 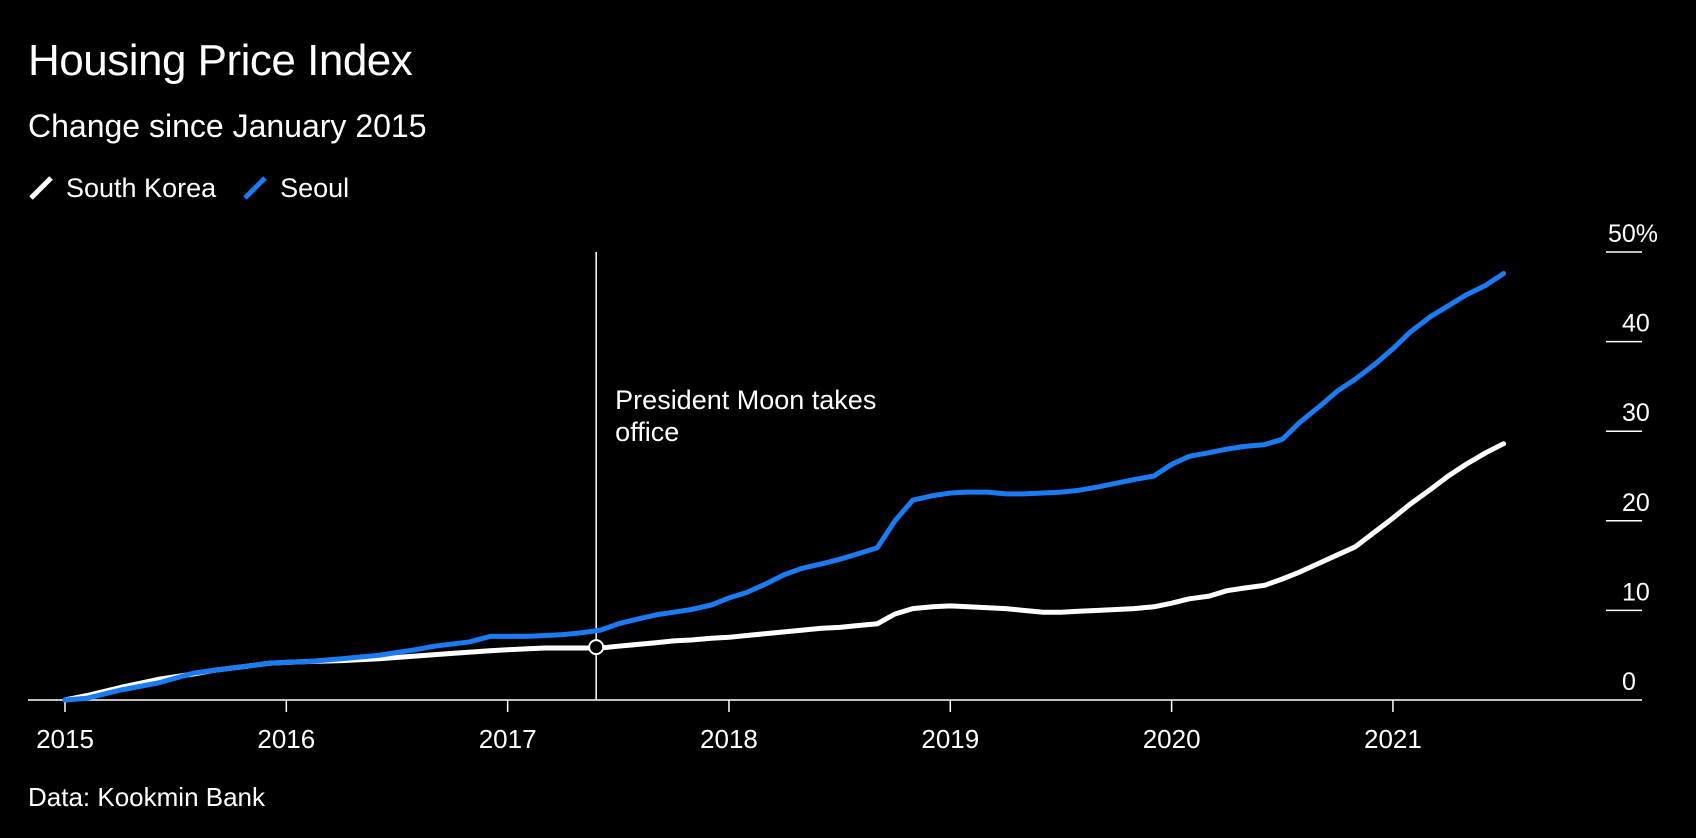 I want to click on y-tick-label-40: 40, so click(x=1636, y=324).